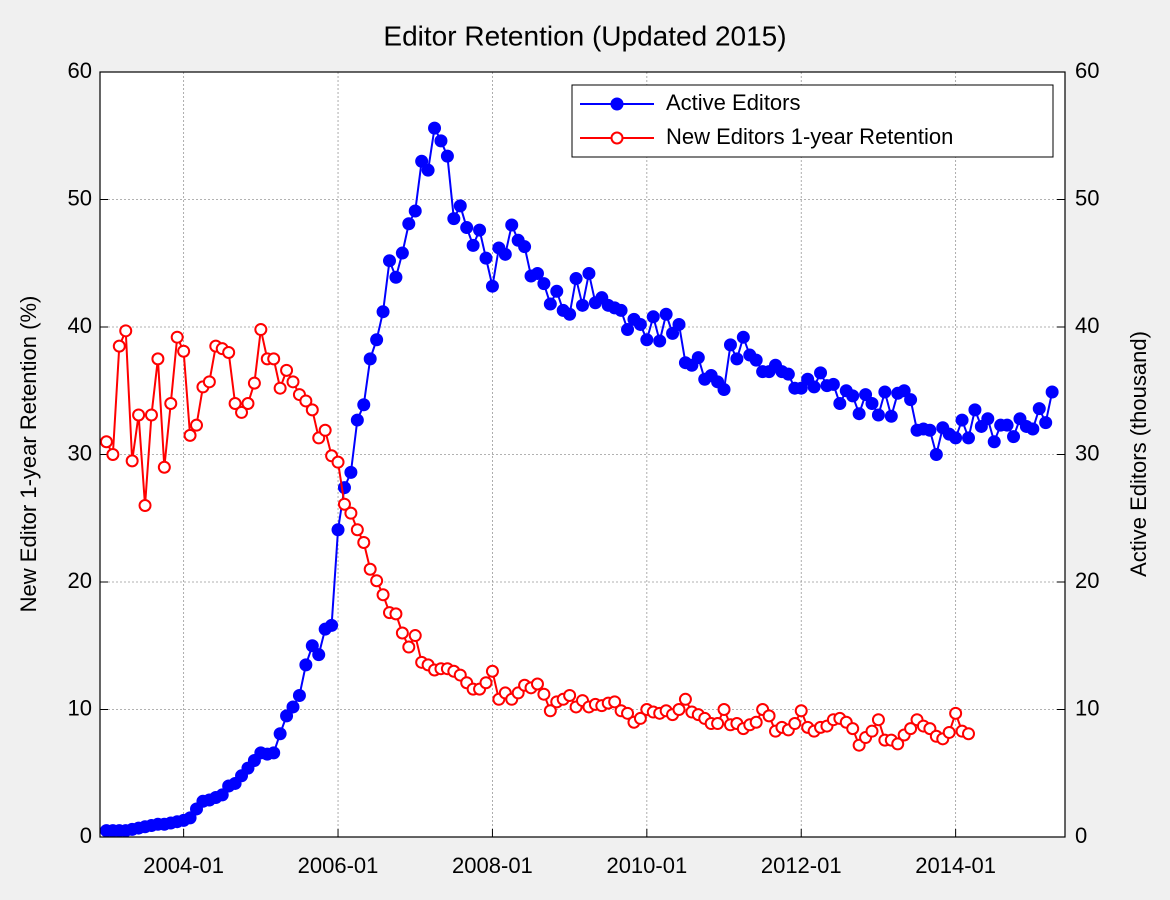  Describe the element at coordinates (1087, 707) in the screenshot. I see `y2-tick-label: 10` at that location.